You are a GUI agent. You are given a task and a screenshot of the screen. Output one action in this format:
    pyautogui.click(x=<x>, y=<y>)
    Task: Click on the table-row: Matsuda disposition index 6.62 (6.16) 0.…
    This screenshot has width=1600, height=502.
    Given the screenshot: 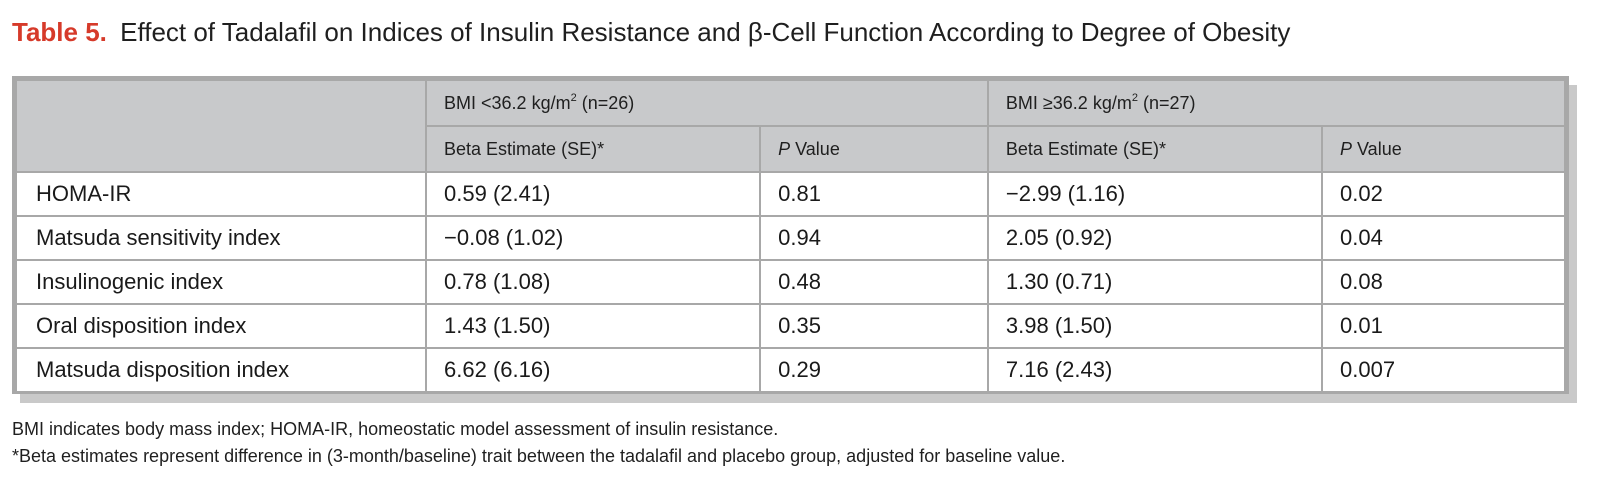 What is the action you would take?
    pyautogui.click(x=790, y=370)
    